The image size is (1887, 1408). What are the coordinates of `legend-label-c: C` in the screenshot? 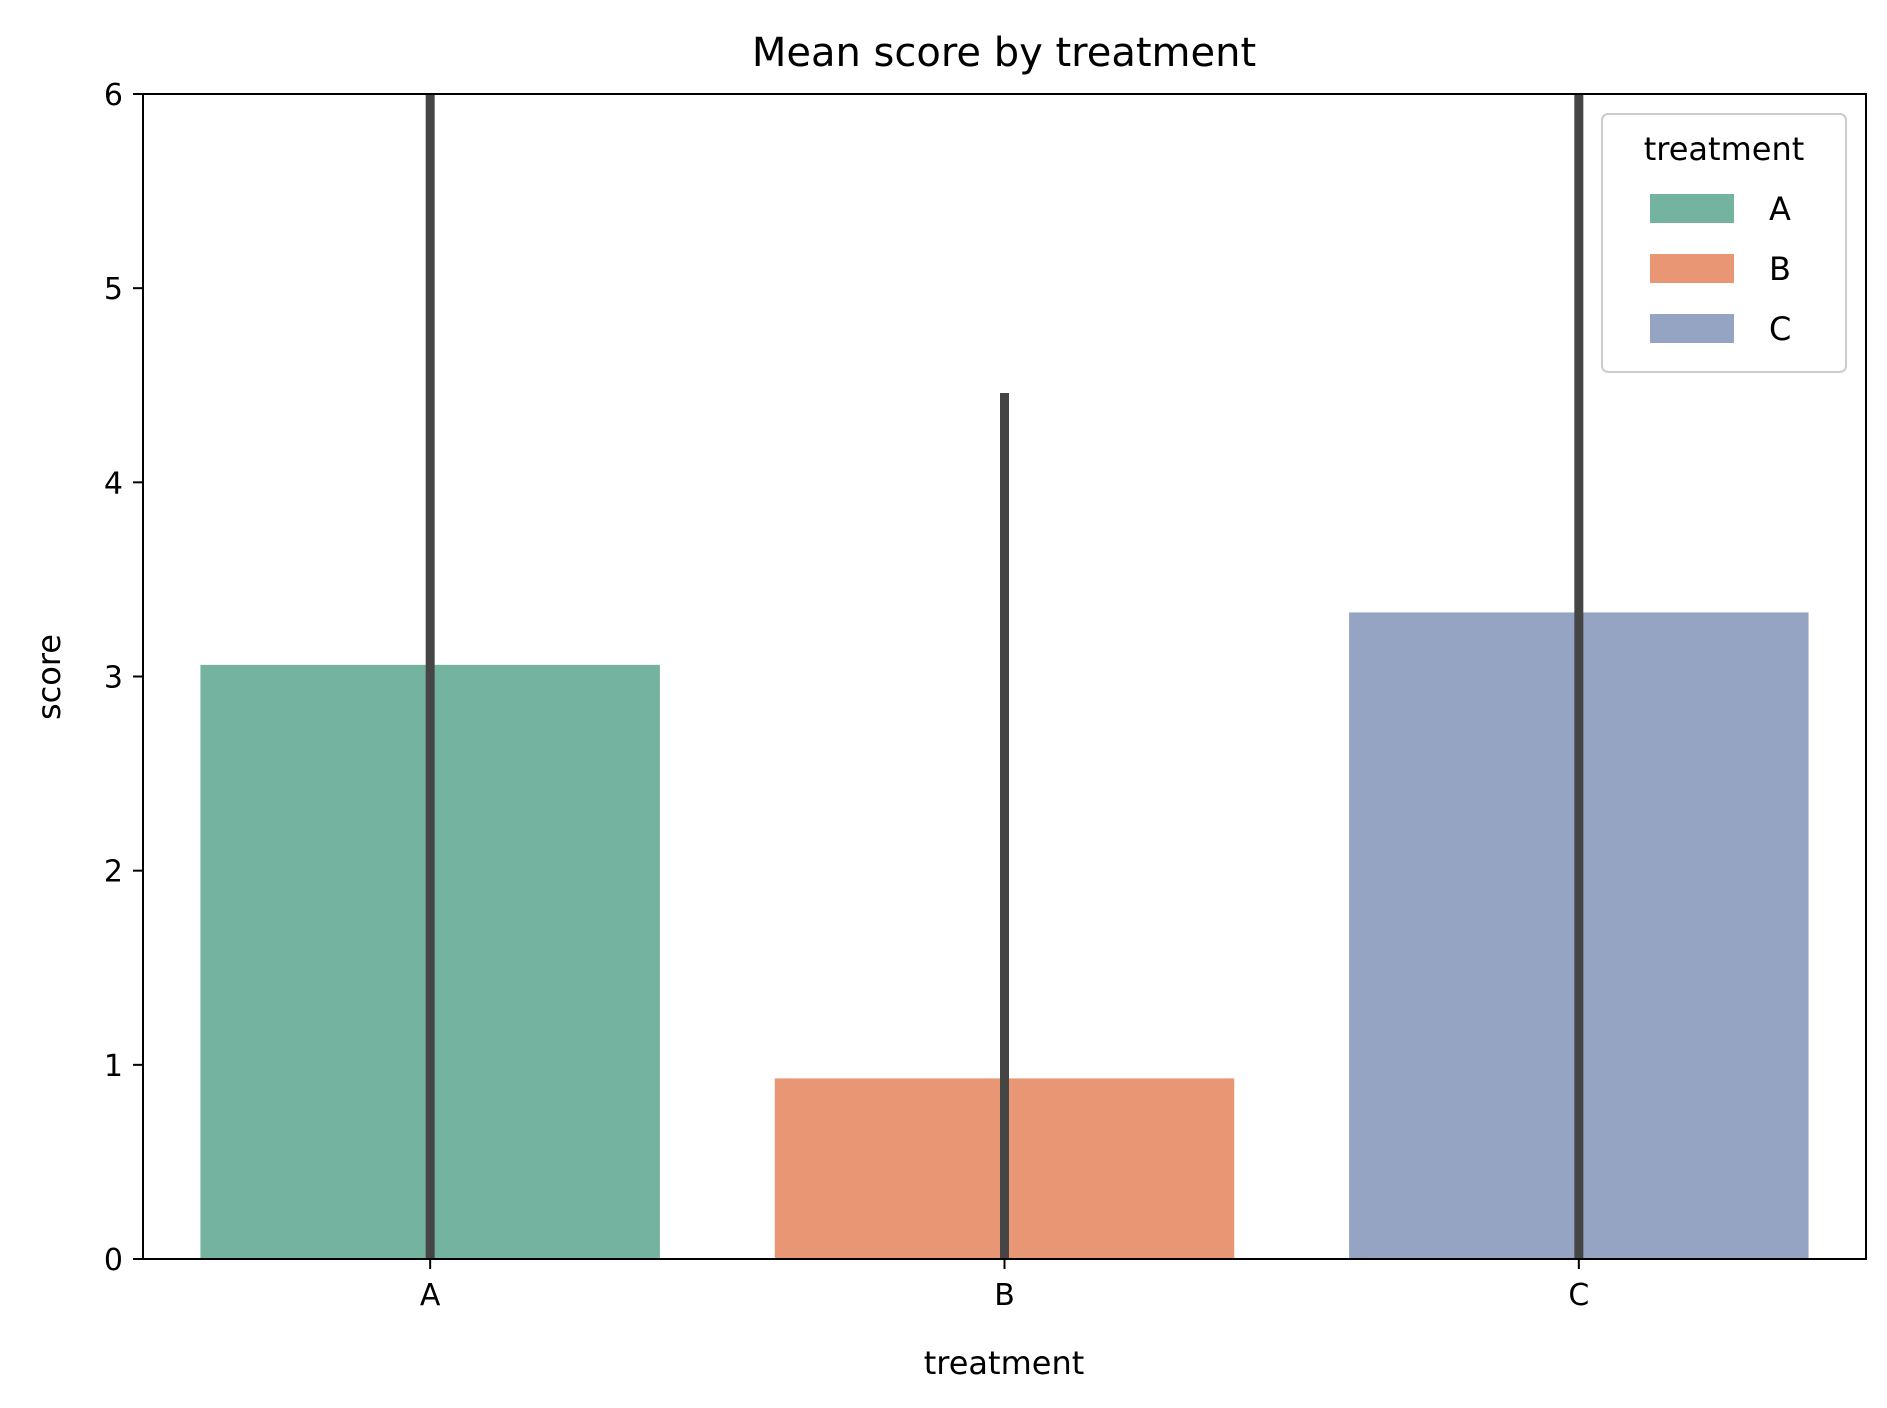 It's located at (1780, 329).